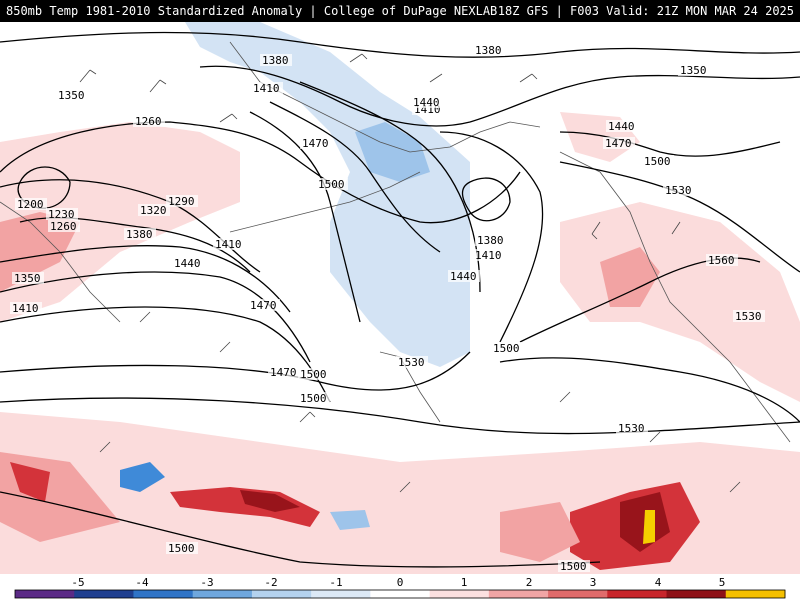 The height and width of the screenshot is (604, 800). Describe the element at coordinates (658, 582) in the screenshot. I see `colorbar-tick-label: 4` at that location.